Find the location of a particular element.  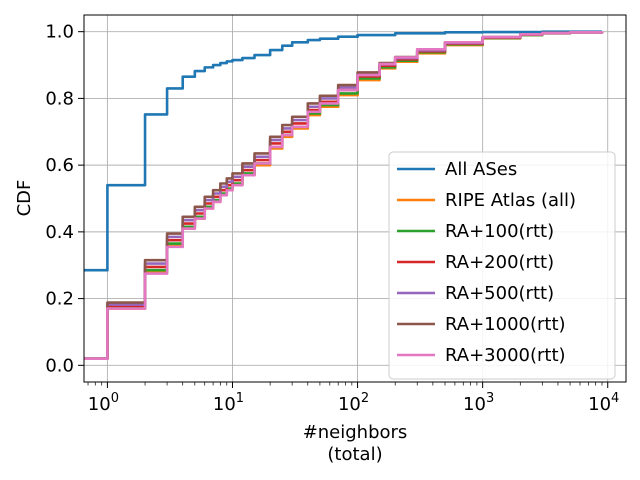

x-tick-label-exponent: 3 is located at coordinates (490, 398).